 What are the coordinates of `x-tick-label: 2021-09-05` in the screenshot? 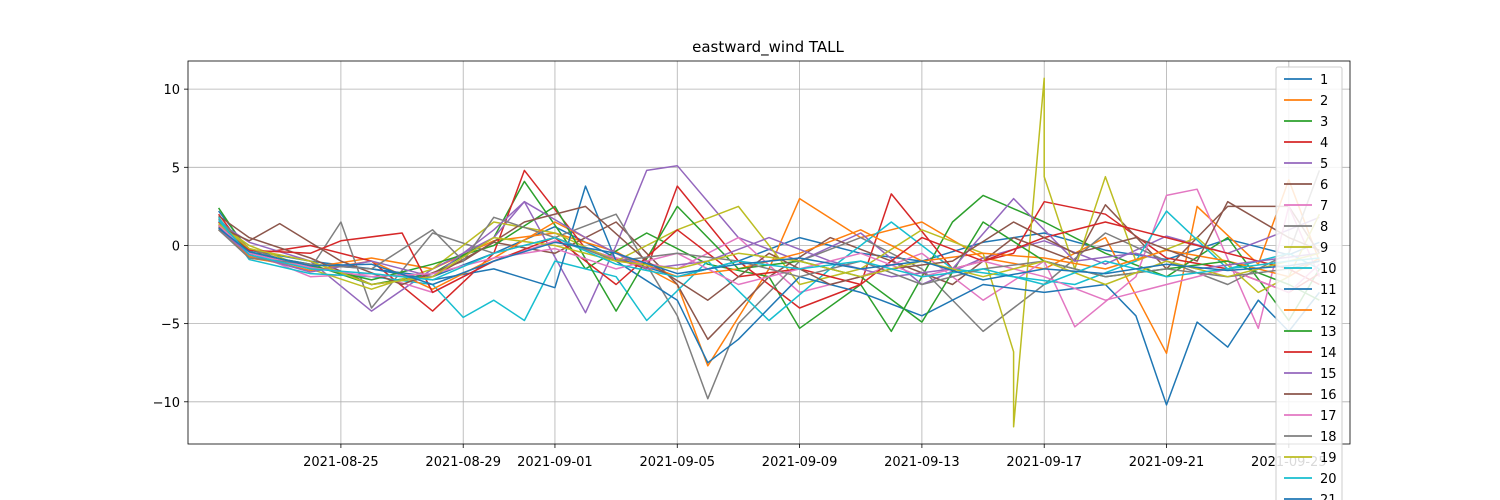 It's located at (677, 462).